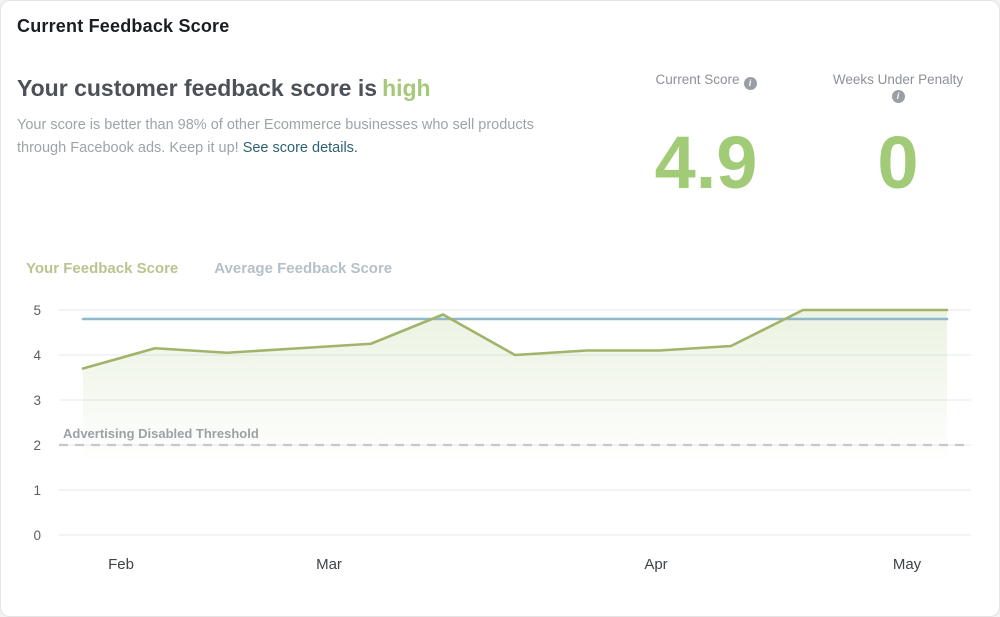  I want to click on x-axis-labels: Feb Mar Apr May, so click(515, 564).